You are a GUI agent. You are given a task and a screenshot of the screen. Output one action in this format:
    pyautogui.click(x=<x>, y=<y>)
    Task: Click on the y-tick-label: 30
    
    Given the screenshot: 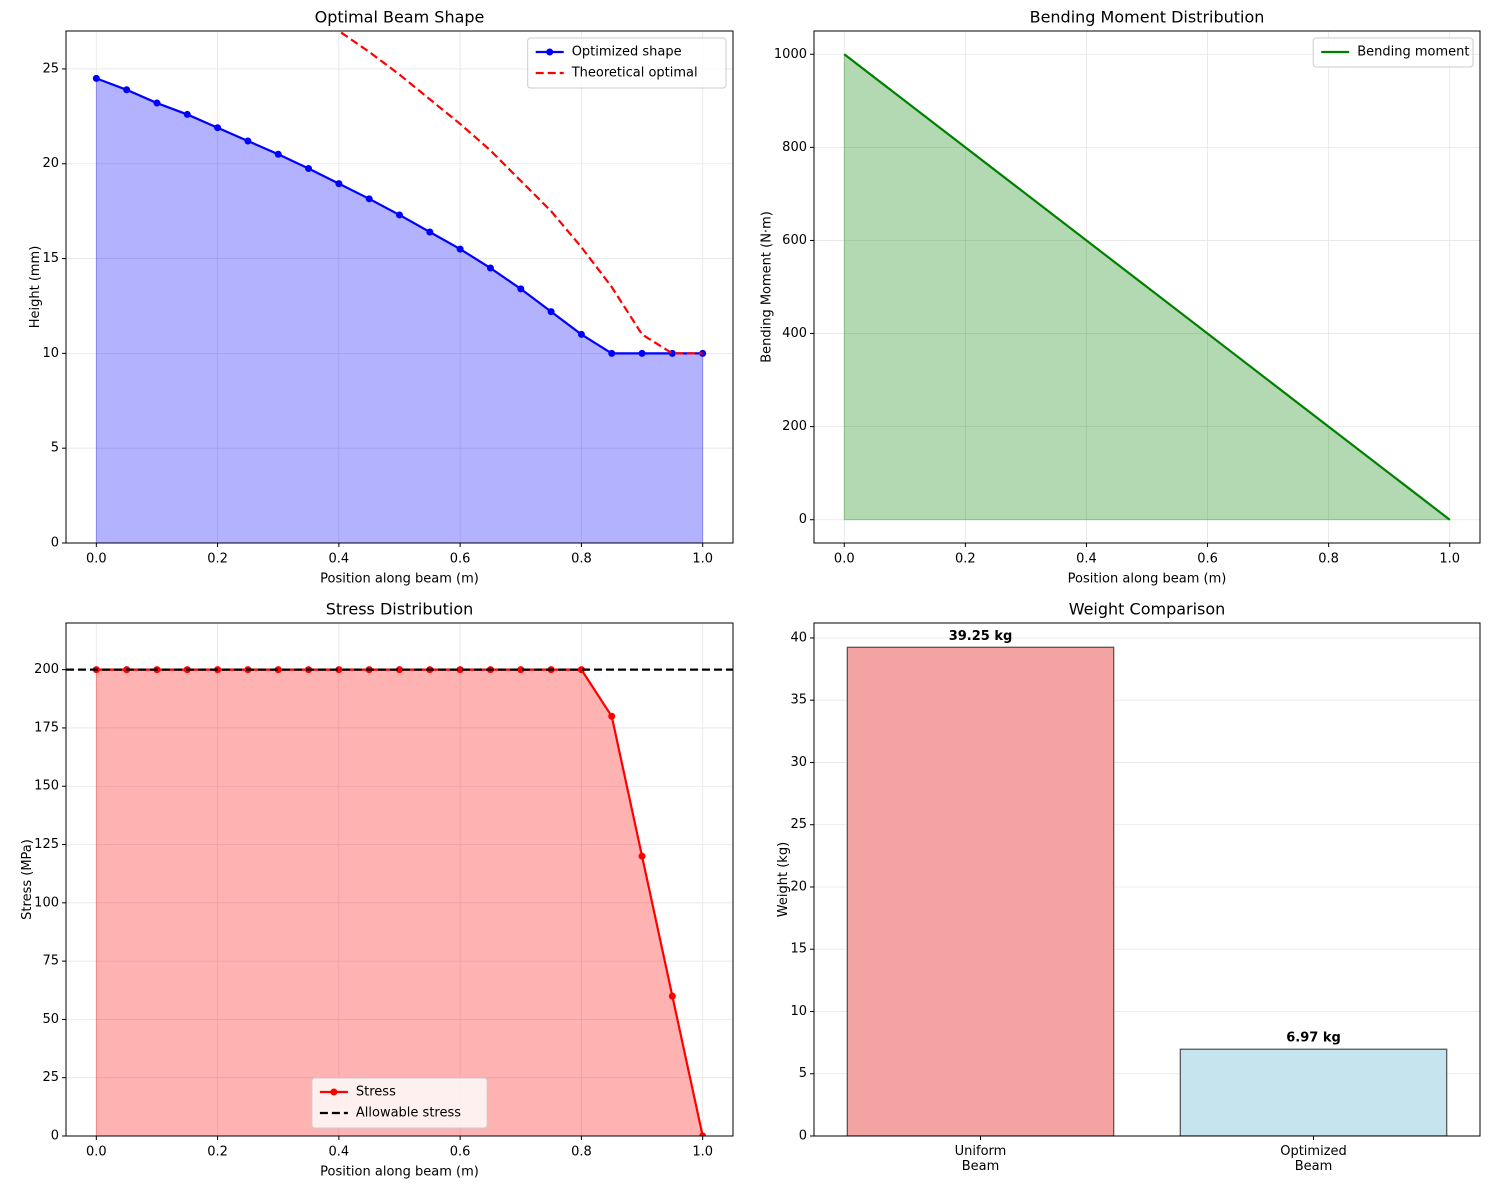 What is the action you would take?
    pyautogui.click(x=798, y=762)
    